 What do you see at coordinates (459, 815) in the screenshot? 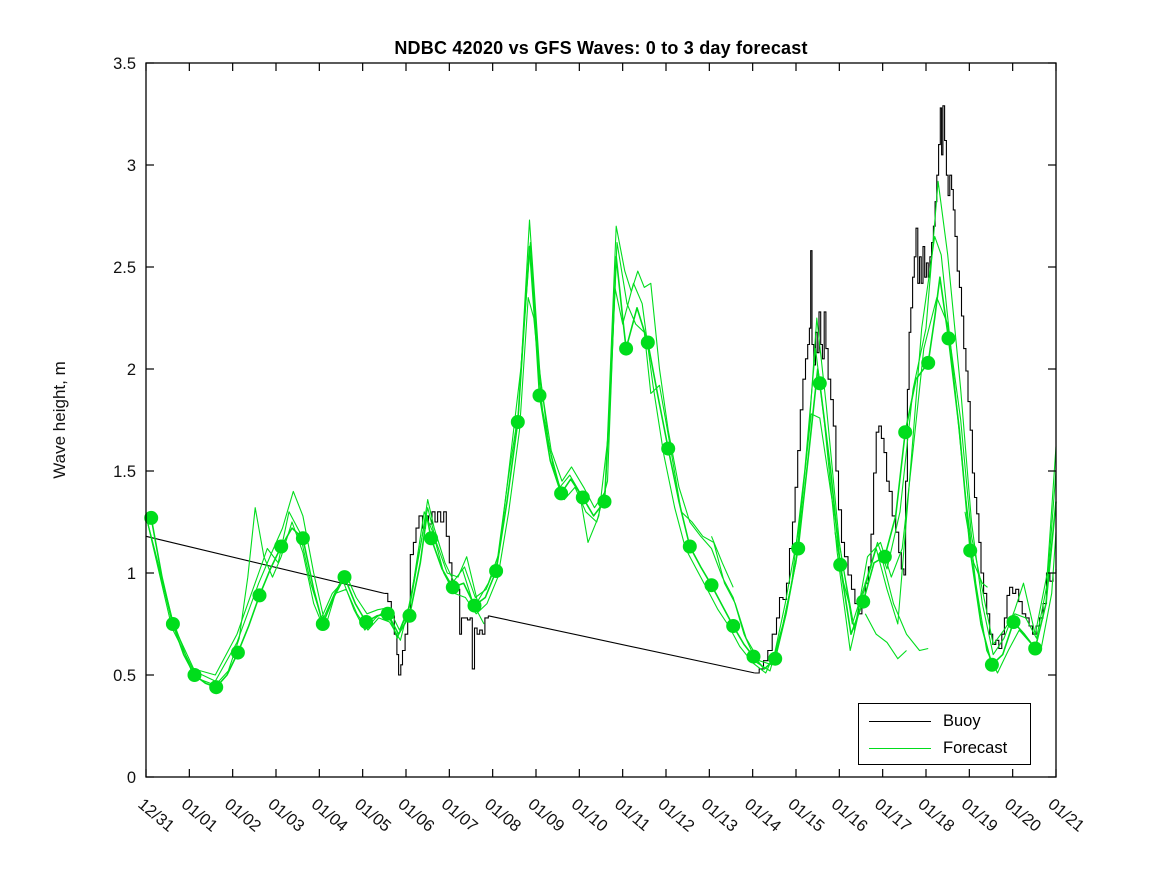
I see `x-tick-label-7: 01/07` at bounding box center [459, 815].